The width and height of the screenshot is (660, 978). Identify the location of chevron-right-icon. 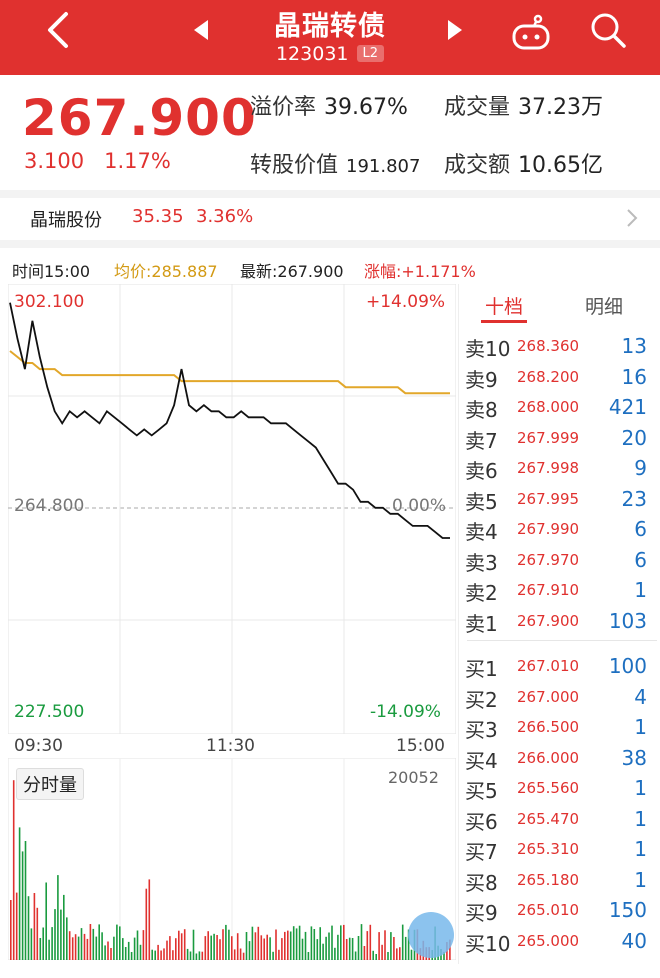
(632, 218).